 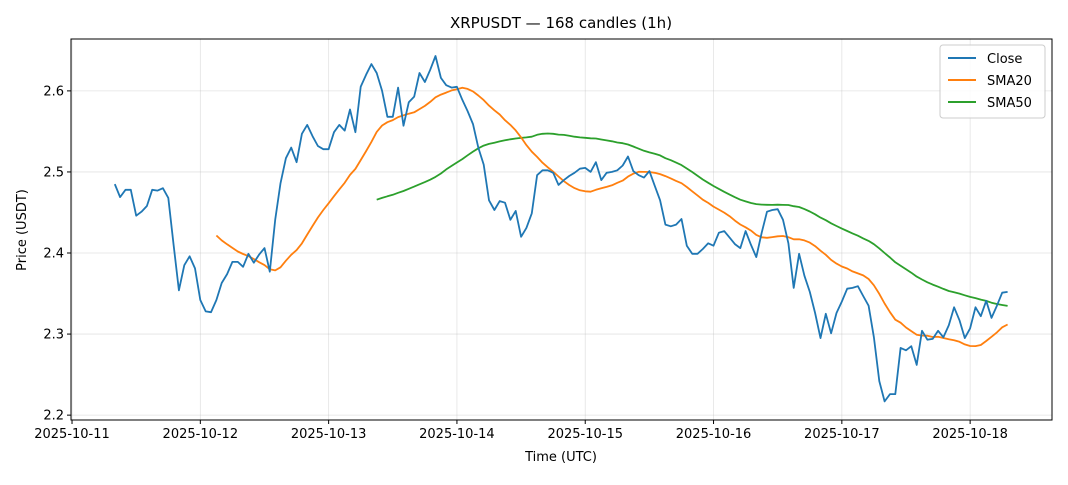 I want to click on x-tick-label: 2025-10-14, so click(x=457, y=434).